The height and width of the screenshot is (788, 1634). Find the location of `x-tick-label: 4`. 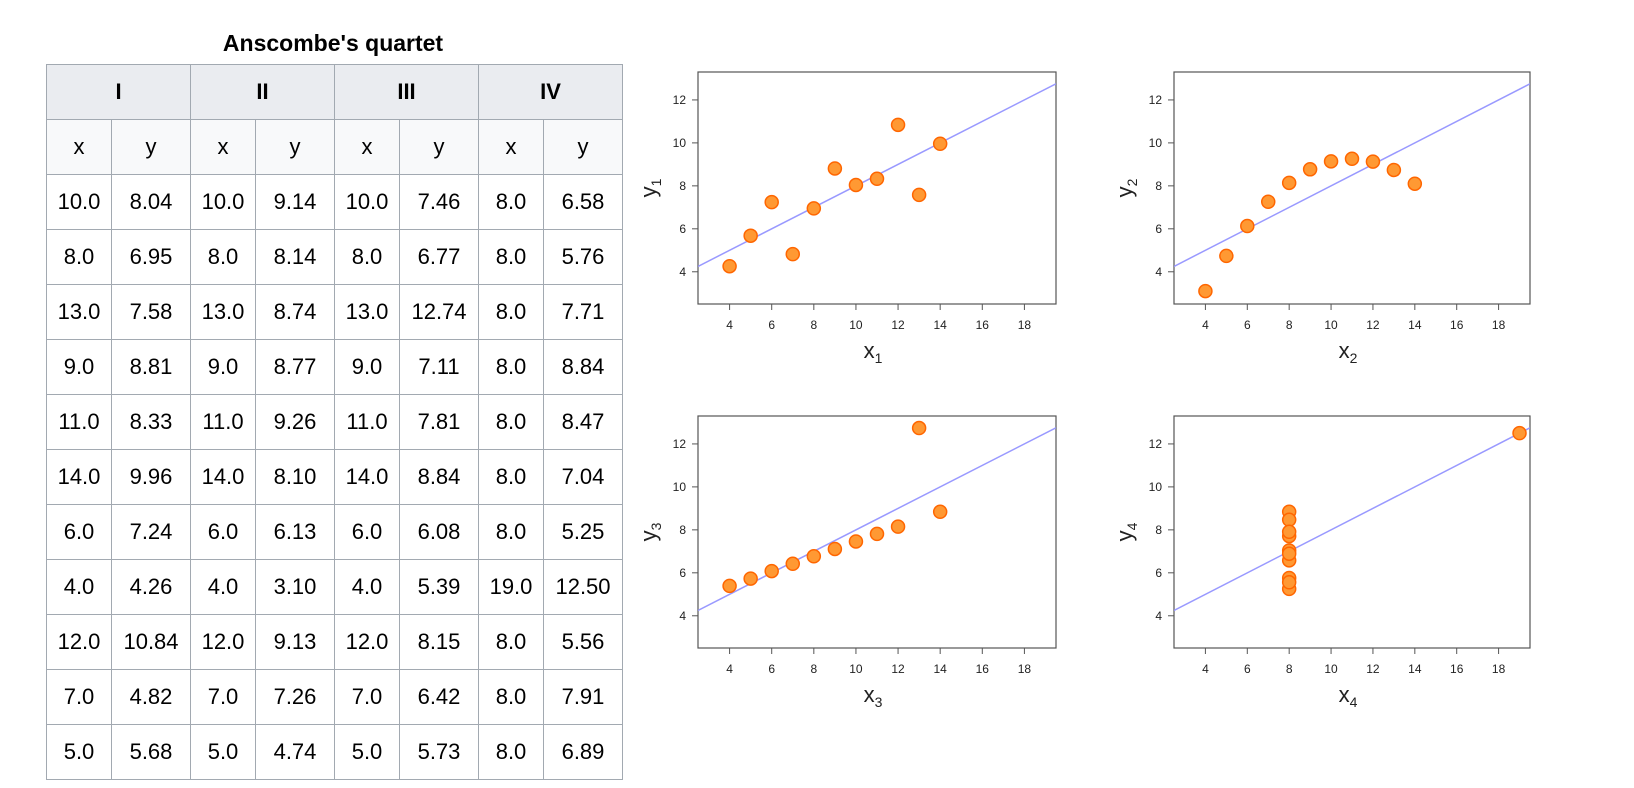

x-tick-label: 4 is located at coordinates (729, 325).